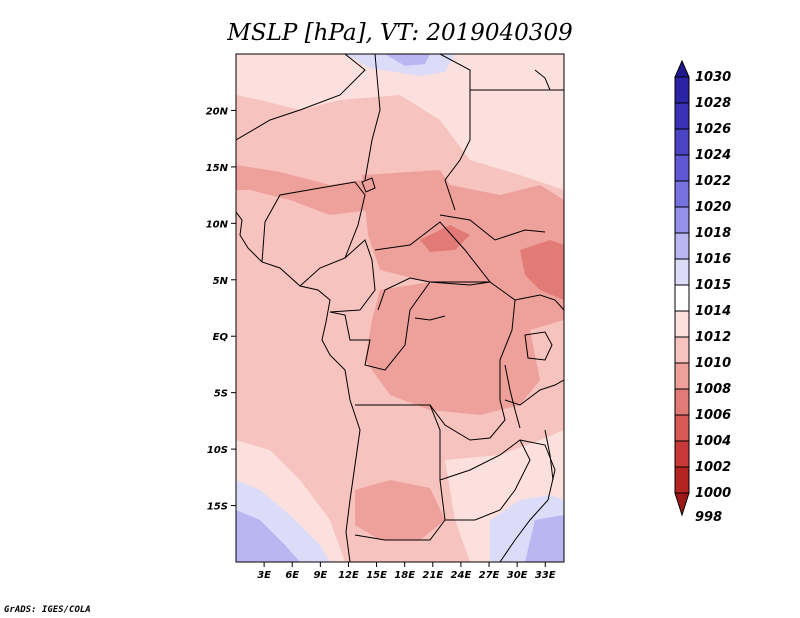 This screenshot has height=618, width=800. Describe the element at coordinates (713, 129) in the screenshot. I see `colorbar-label: 1026` at that location.